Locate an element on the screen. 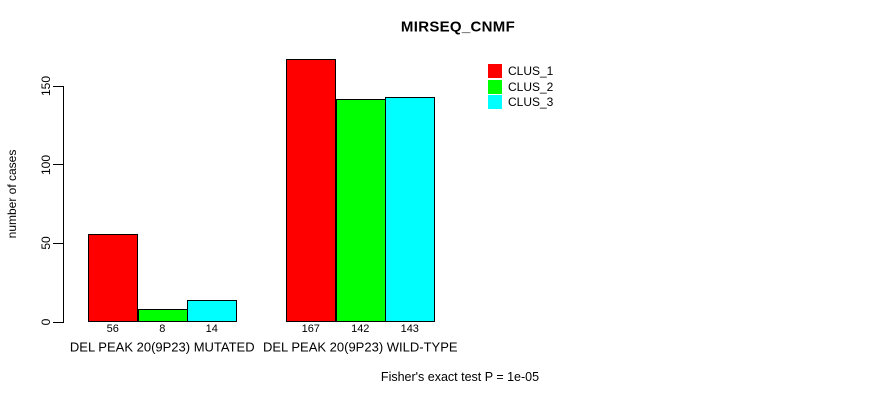 This screenshot has width=890, height=400. bar-value-label: 167 is located at coordinates (310, 329).